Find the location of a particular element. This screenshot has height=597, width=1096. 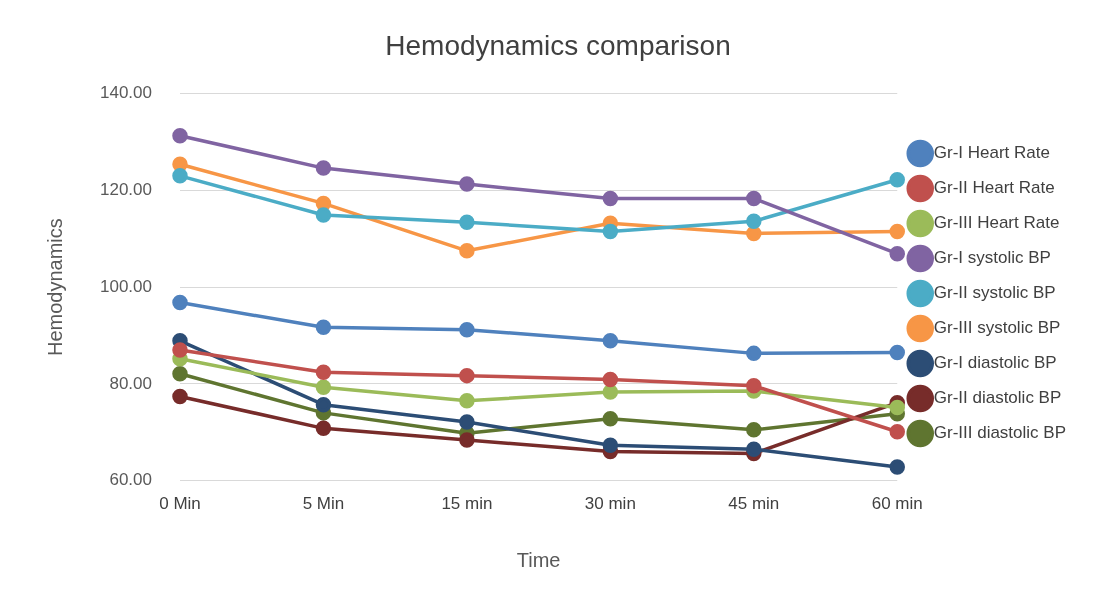

legend-label: Gr-III systolic BP is located at coordinates (997, 328).